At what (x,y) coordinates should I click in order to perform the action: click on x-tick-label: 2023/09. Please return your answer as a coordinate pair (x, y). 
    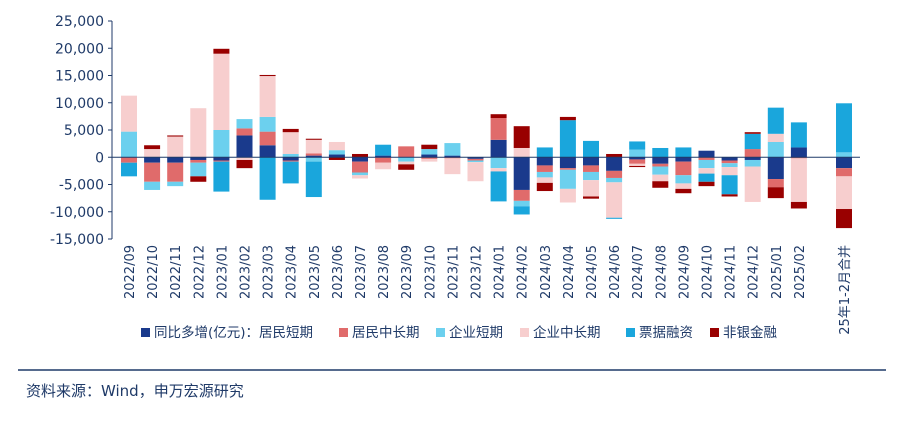
    Looking at the image, I should click on (407, 272).